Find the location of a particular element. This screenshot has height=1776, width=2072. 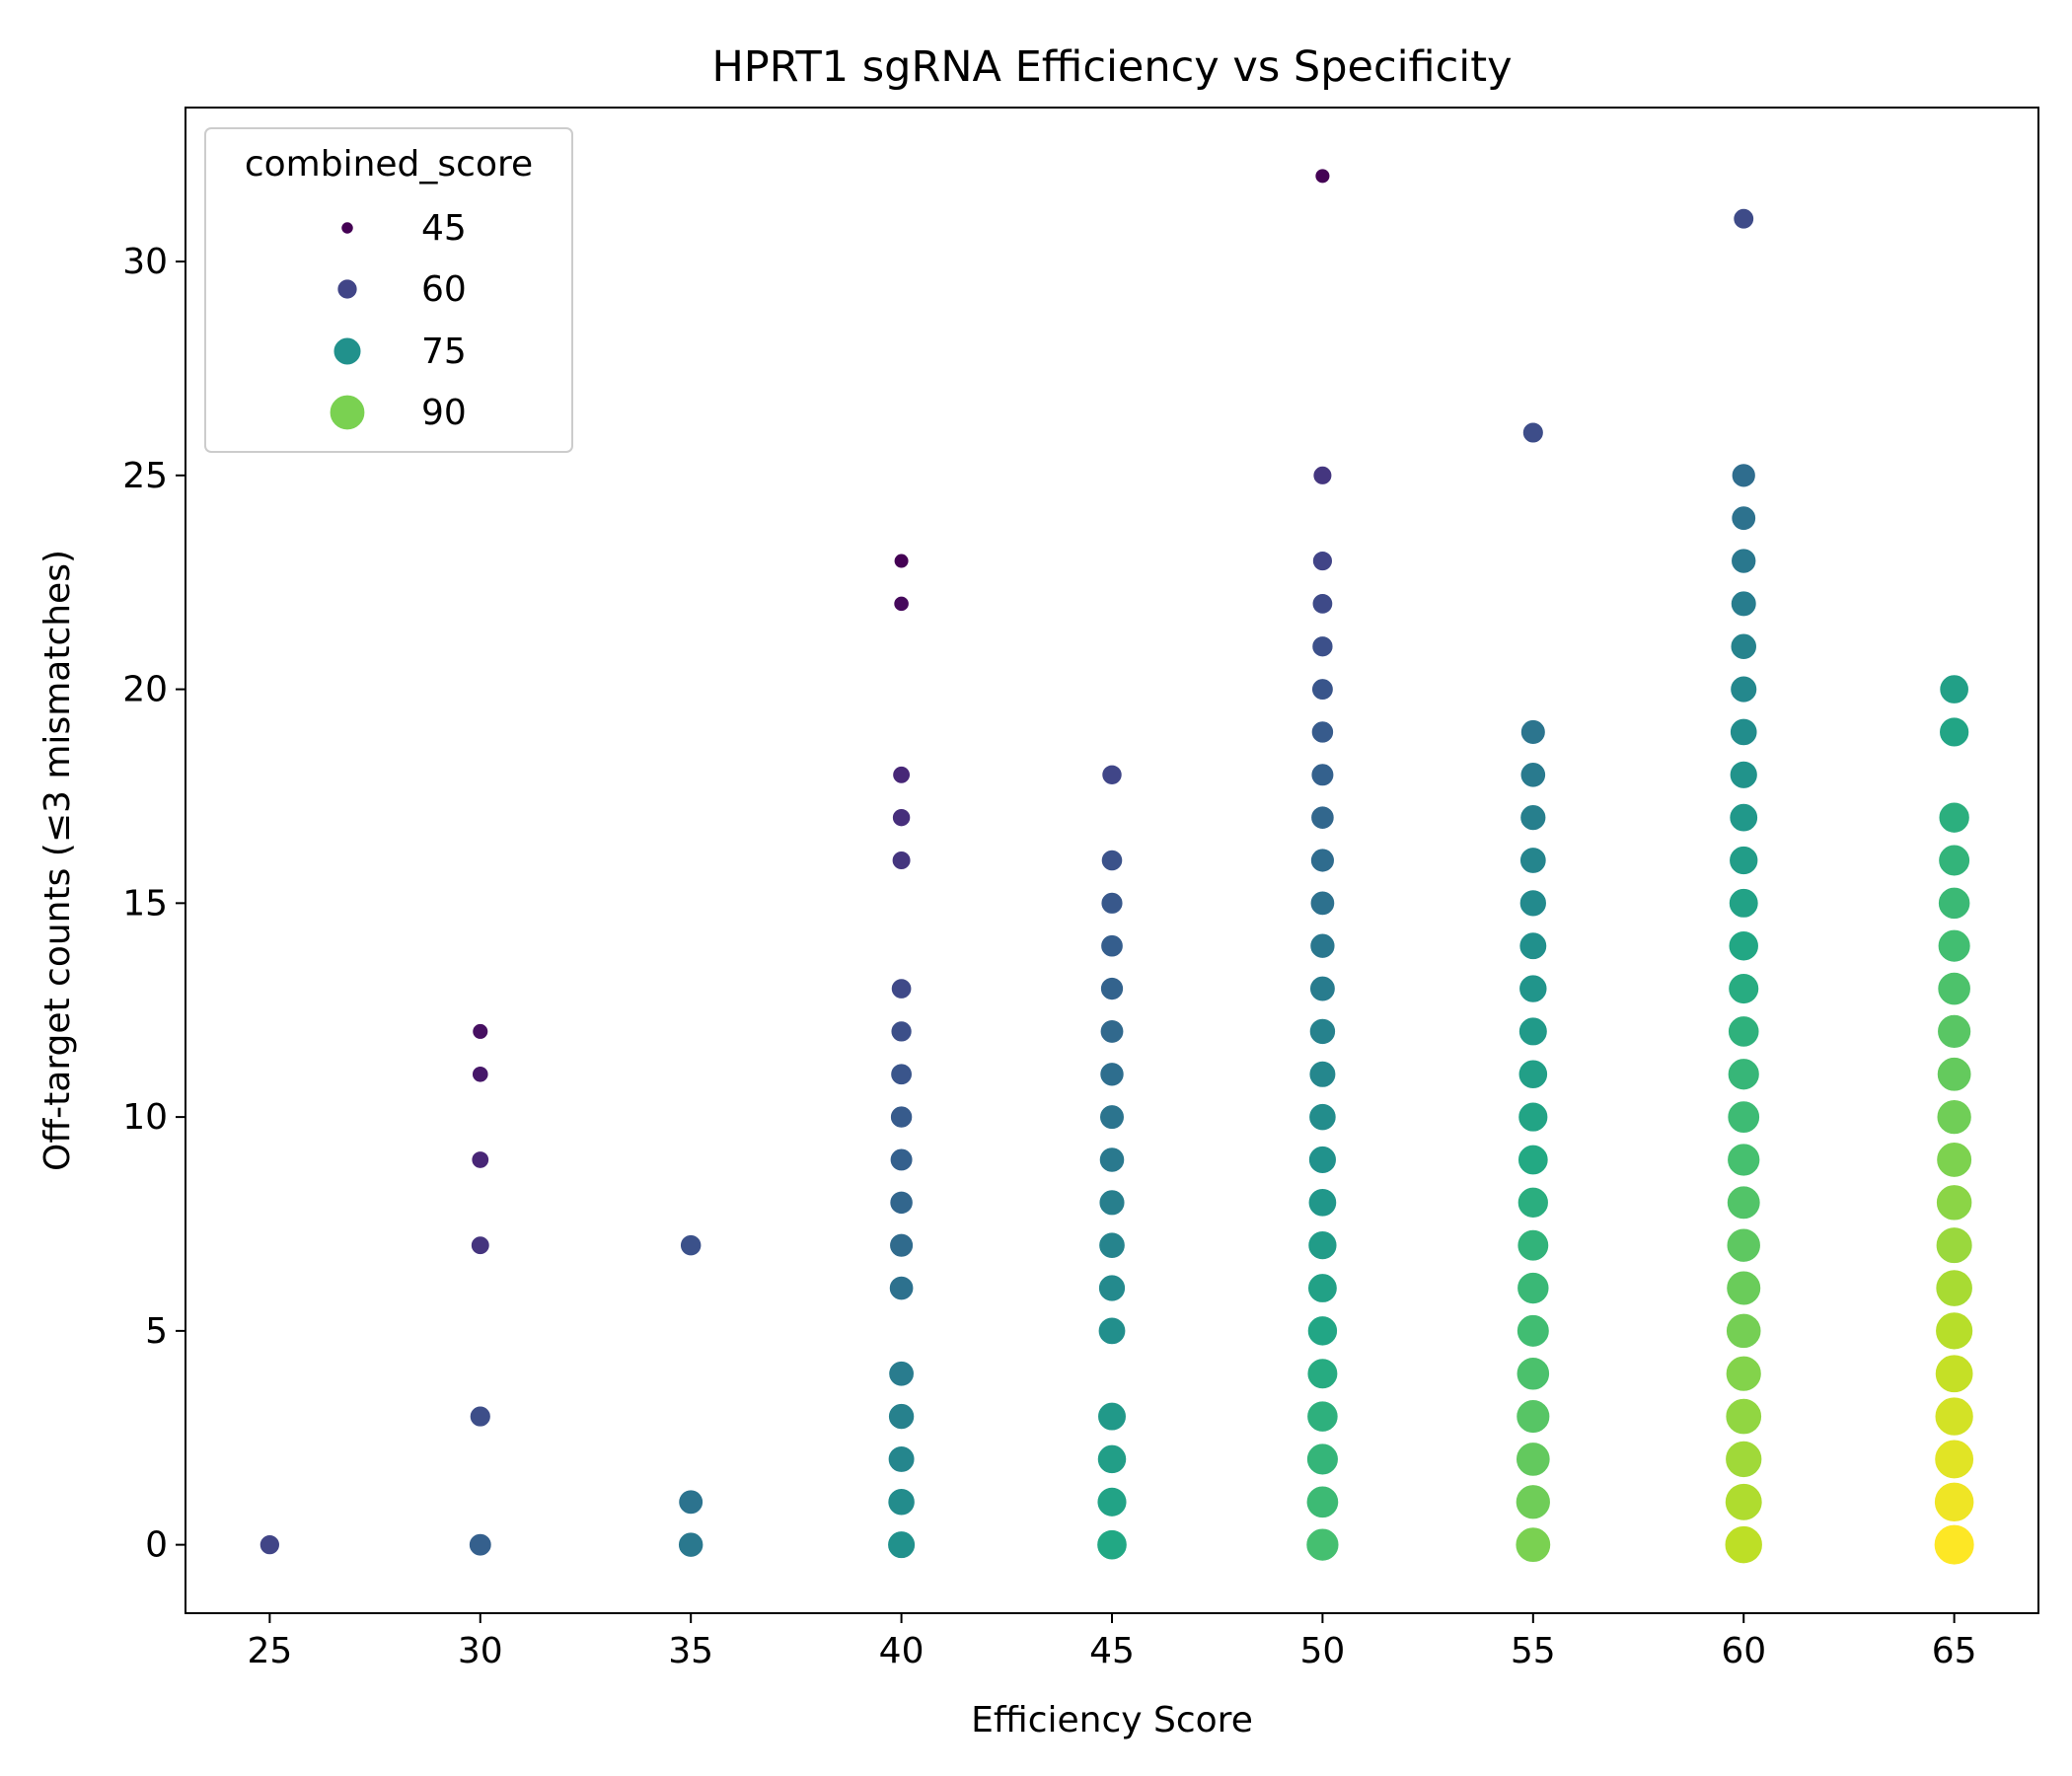

y-tick-label: 20 is located at coordinates (145, 690).